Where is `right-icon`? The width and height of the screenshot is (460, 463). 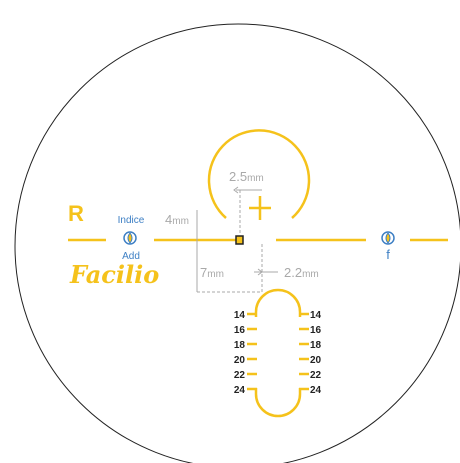 right-icon is located at coordinates (388, 238).